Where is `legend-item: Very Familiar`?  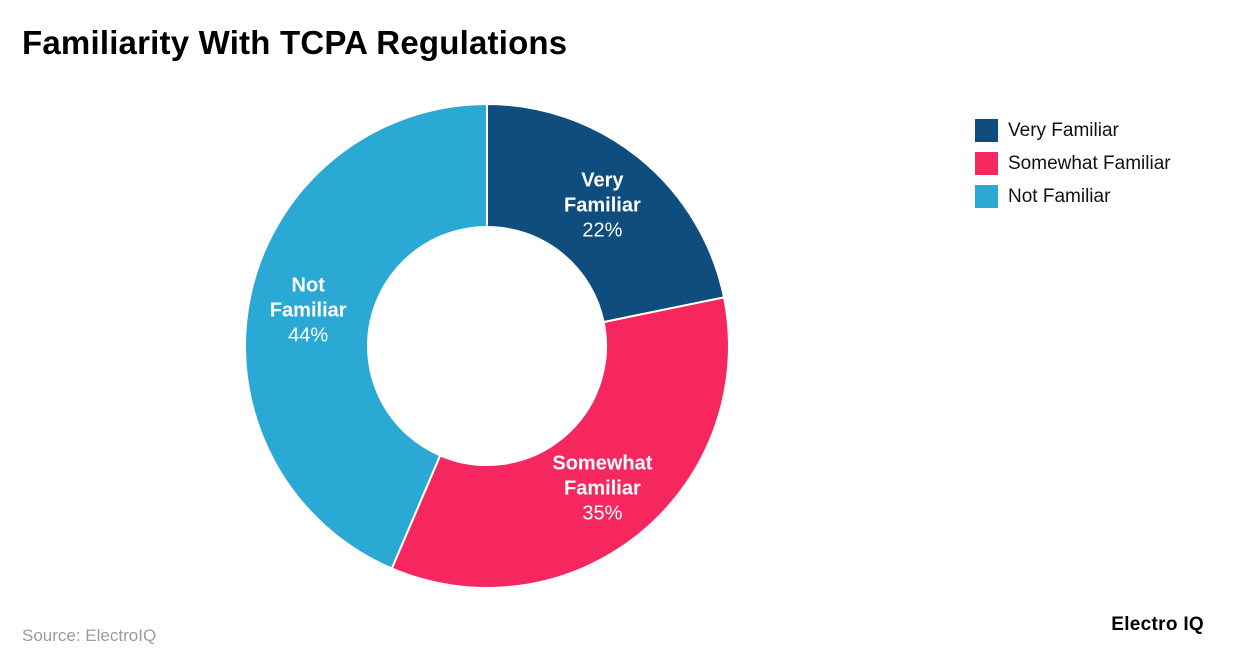 legend-item: Very Familiar is located at coordinates (1073, 130).